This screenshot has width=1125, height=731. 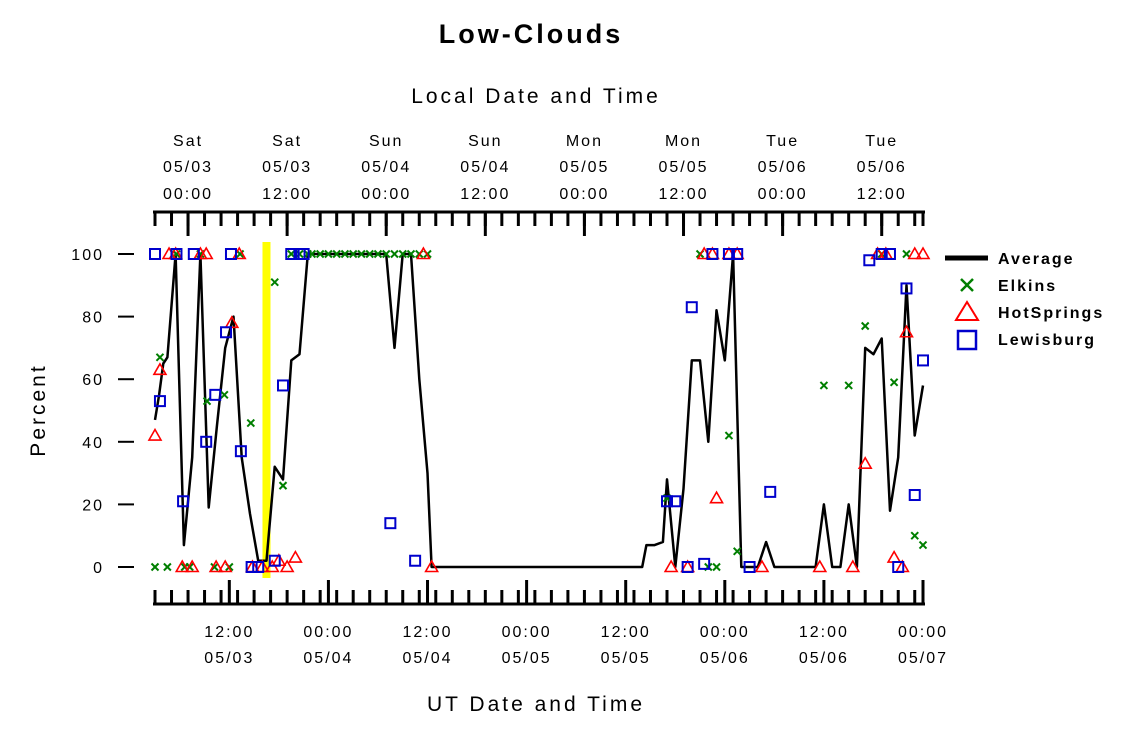 I want to click on legend-label-elkins: Elkins, so click(x=1027, y=286).